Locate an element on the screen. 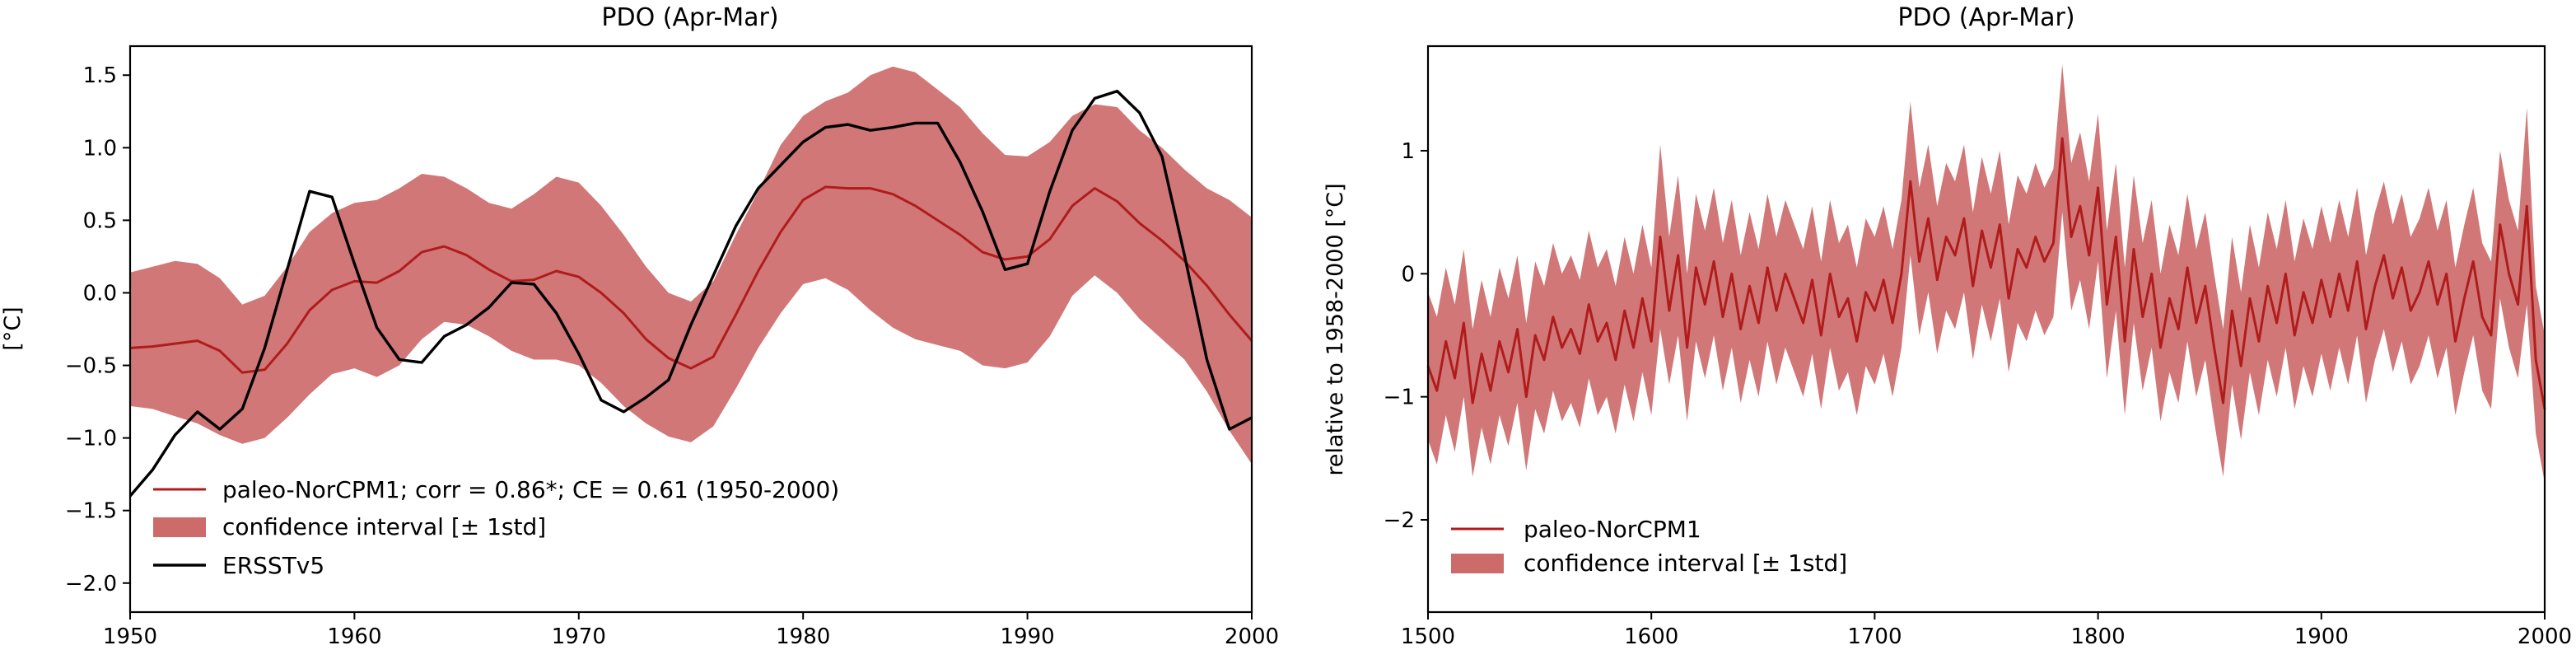 The width and height of the screenshot is (2576, 650). y-tick-label: 1.0 is located at coordinates (100, 148).